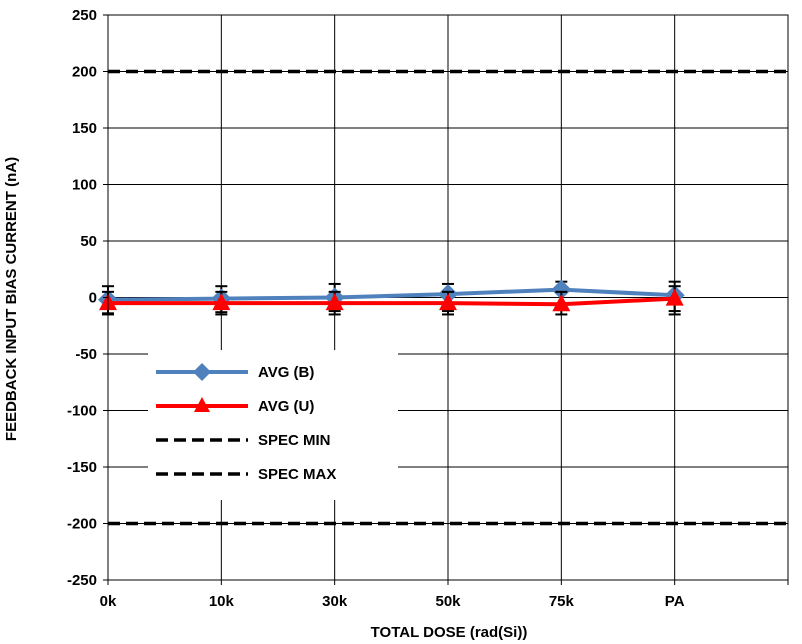  What do you see at coordinates (448, 601) in the screenshot?
I see `x-tick-label: 50k` at bounding box center [448, 601].